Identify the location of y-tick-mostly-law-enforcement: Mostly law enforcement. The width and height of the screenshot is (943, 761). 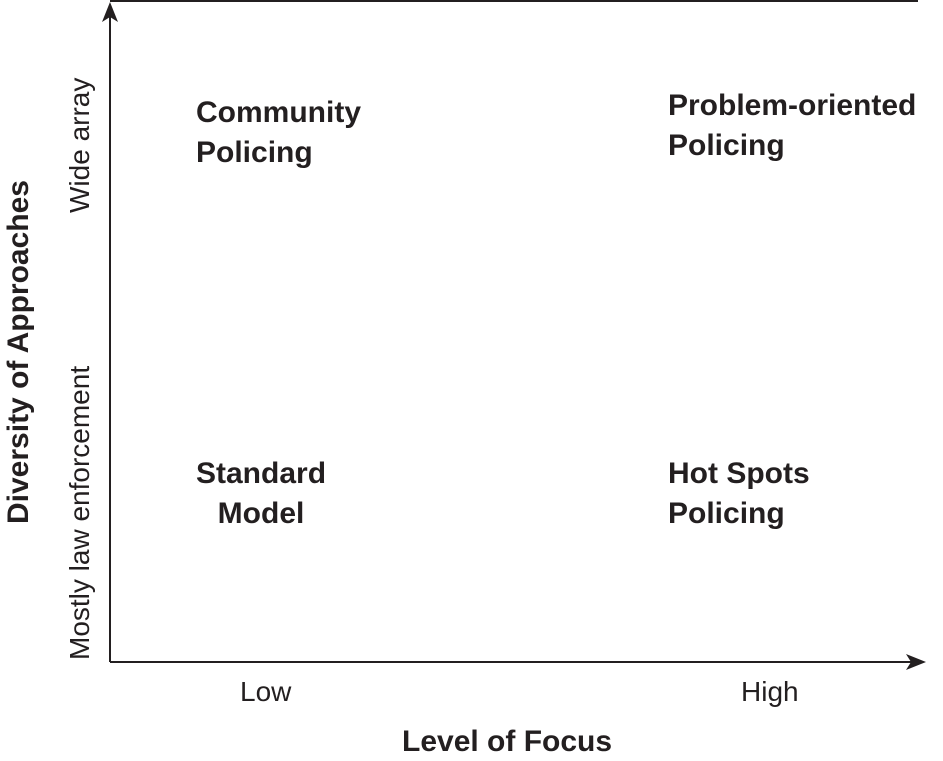
(79, 512).